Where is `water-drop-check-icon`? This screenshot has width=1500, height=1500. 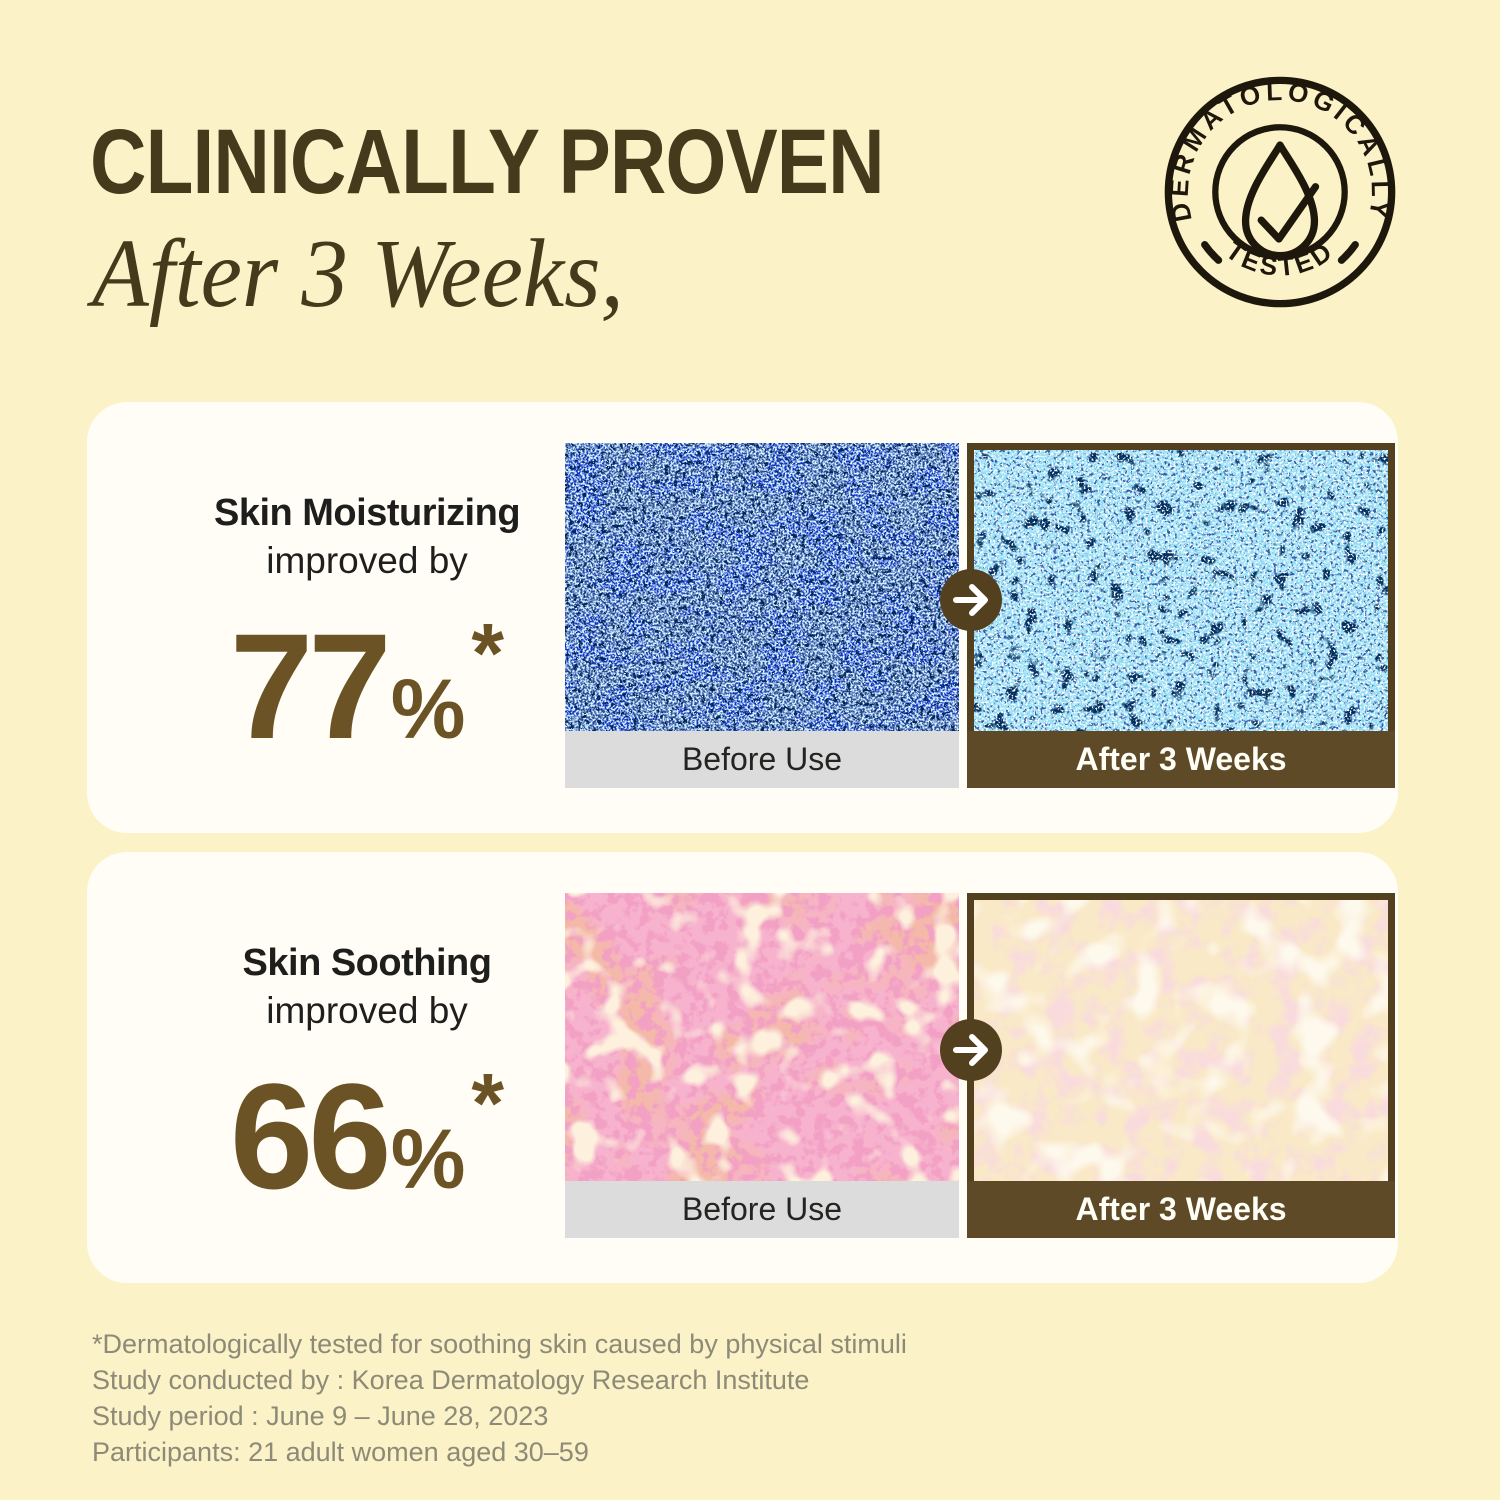 water-drop-check-icon is located at coordinates (1280, 200).